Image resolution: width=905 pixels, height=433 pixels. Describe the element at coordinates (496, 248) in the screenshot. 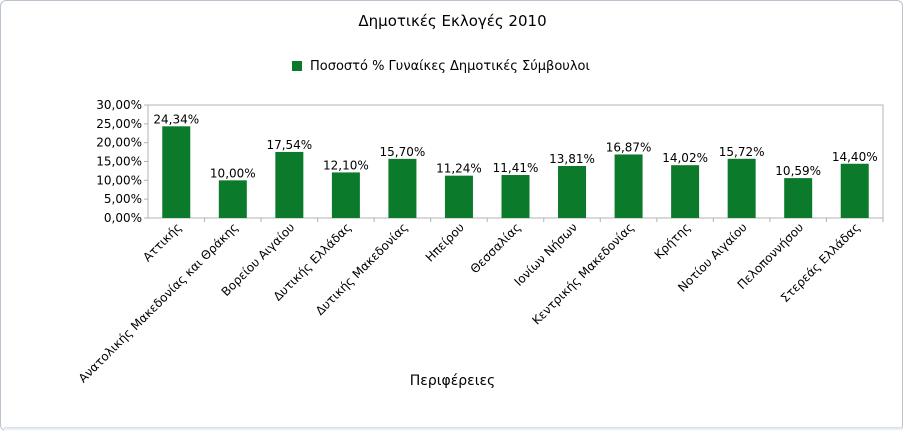

I see `category-label: Θεσσαλίας` at that location.